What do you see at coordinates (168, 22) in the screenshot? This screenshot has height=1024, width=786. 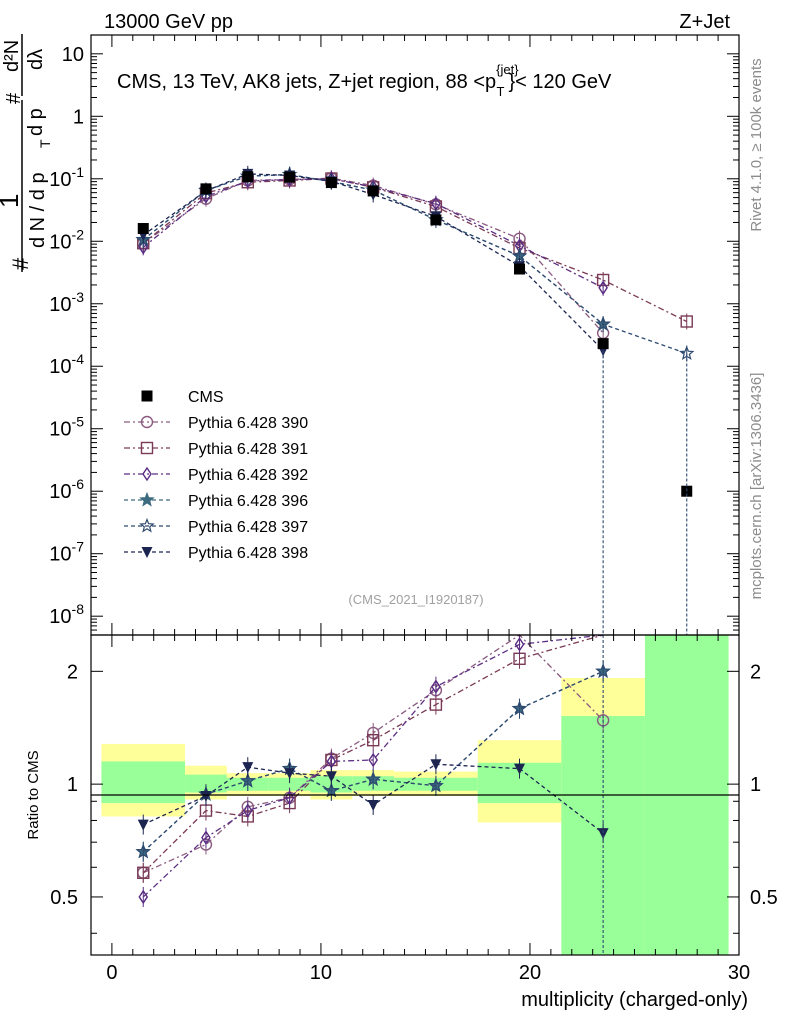 I see `header-left: 13000 GeV pp` at bounding box center [168, 22].